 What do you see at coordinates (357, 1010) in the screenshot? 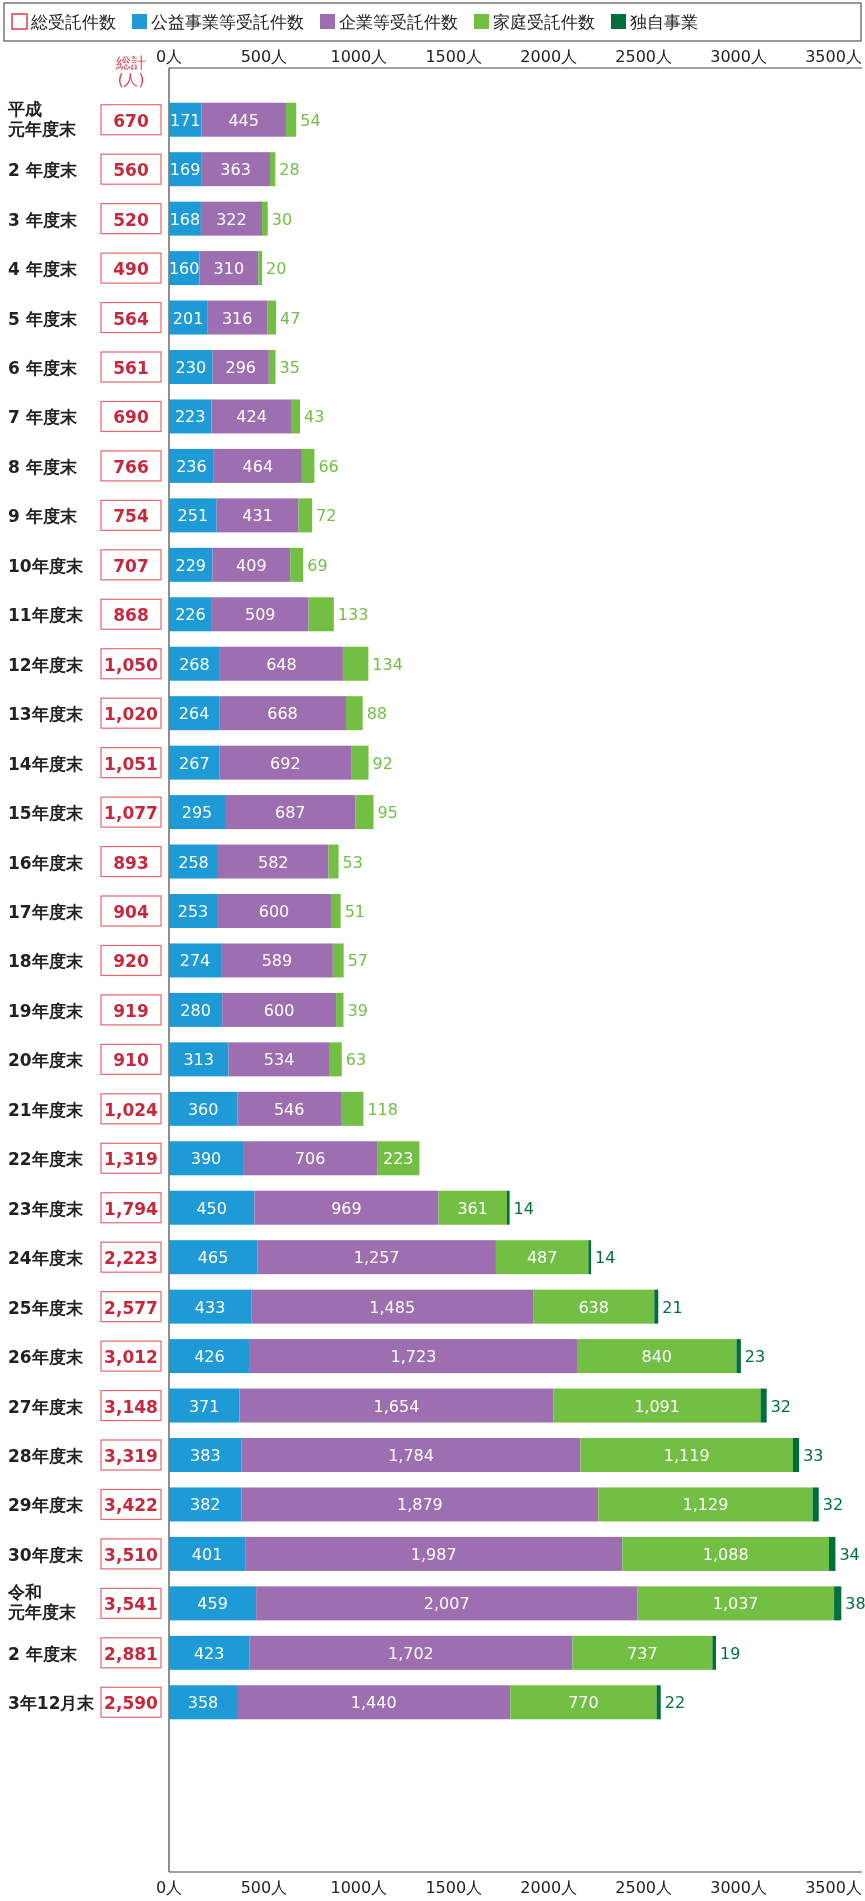
I see `data-label: 39` at bounding box center [357, 1010].